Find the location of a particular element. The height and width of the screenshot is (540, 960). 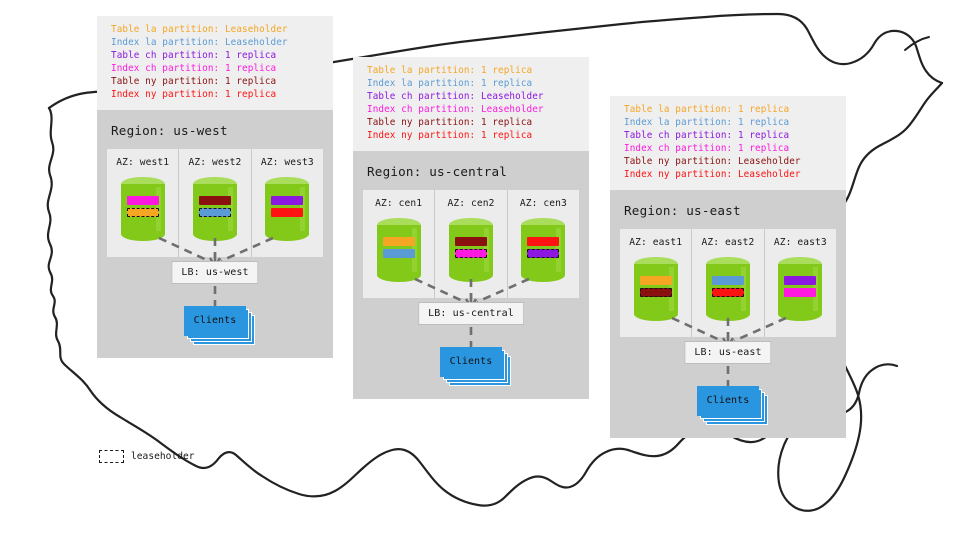

region-body-us-west: Region: us-west AZ: west1 AZ: west2 is located at coordinates (215, 233).